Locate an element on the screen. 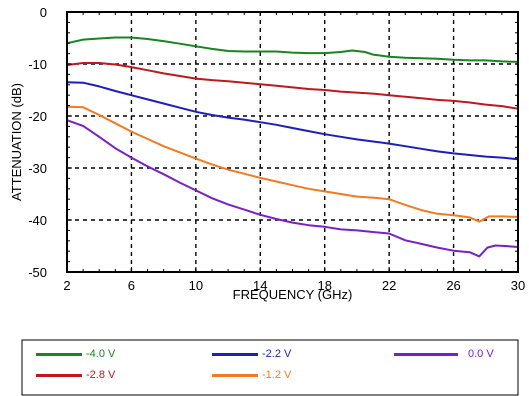 The width and height of the screenshot is (529, 396). legend-item-m4v: -4.0 V is located at coordinates (75, 354).